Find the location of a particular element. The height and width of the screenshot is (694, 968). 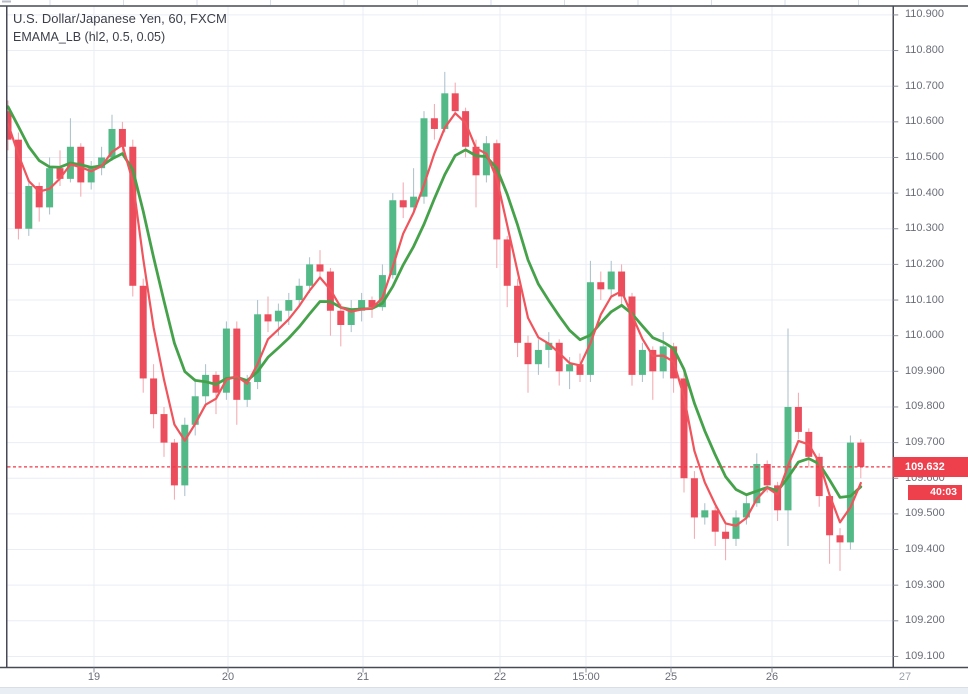

toolbar-cut-fragment is located at coordinates (6, 1).